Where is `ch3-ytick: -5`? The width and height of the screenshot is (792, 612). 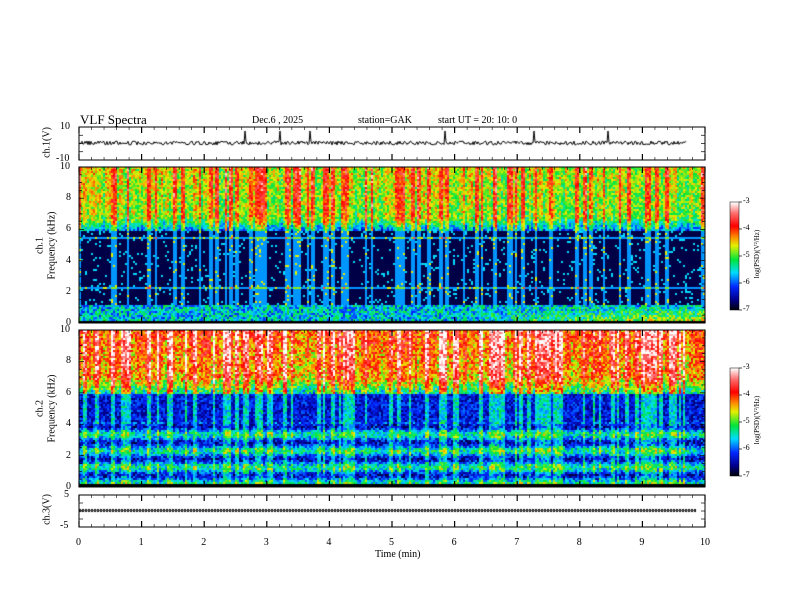
ch3-ytick: -5 is located at coordinates (64, 525).